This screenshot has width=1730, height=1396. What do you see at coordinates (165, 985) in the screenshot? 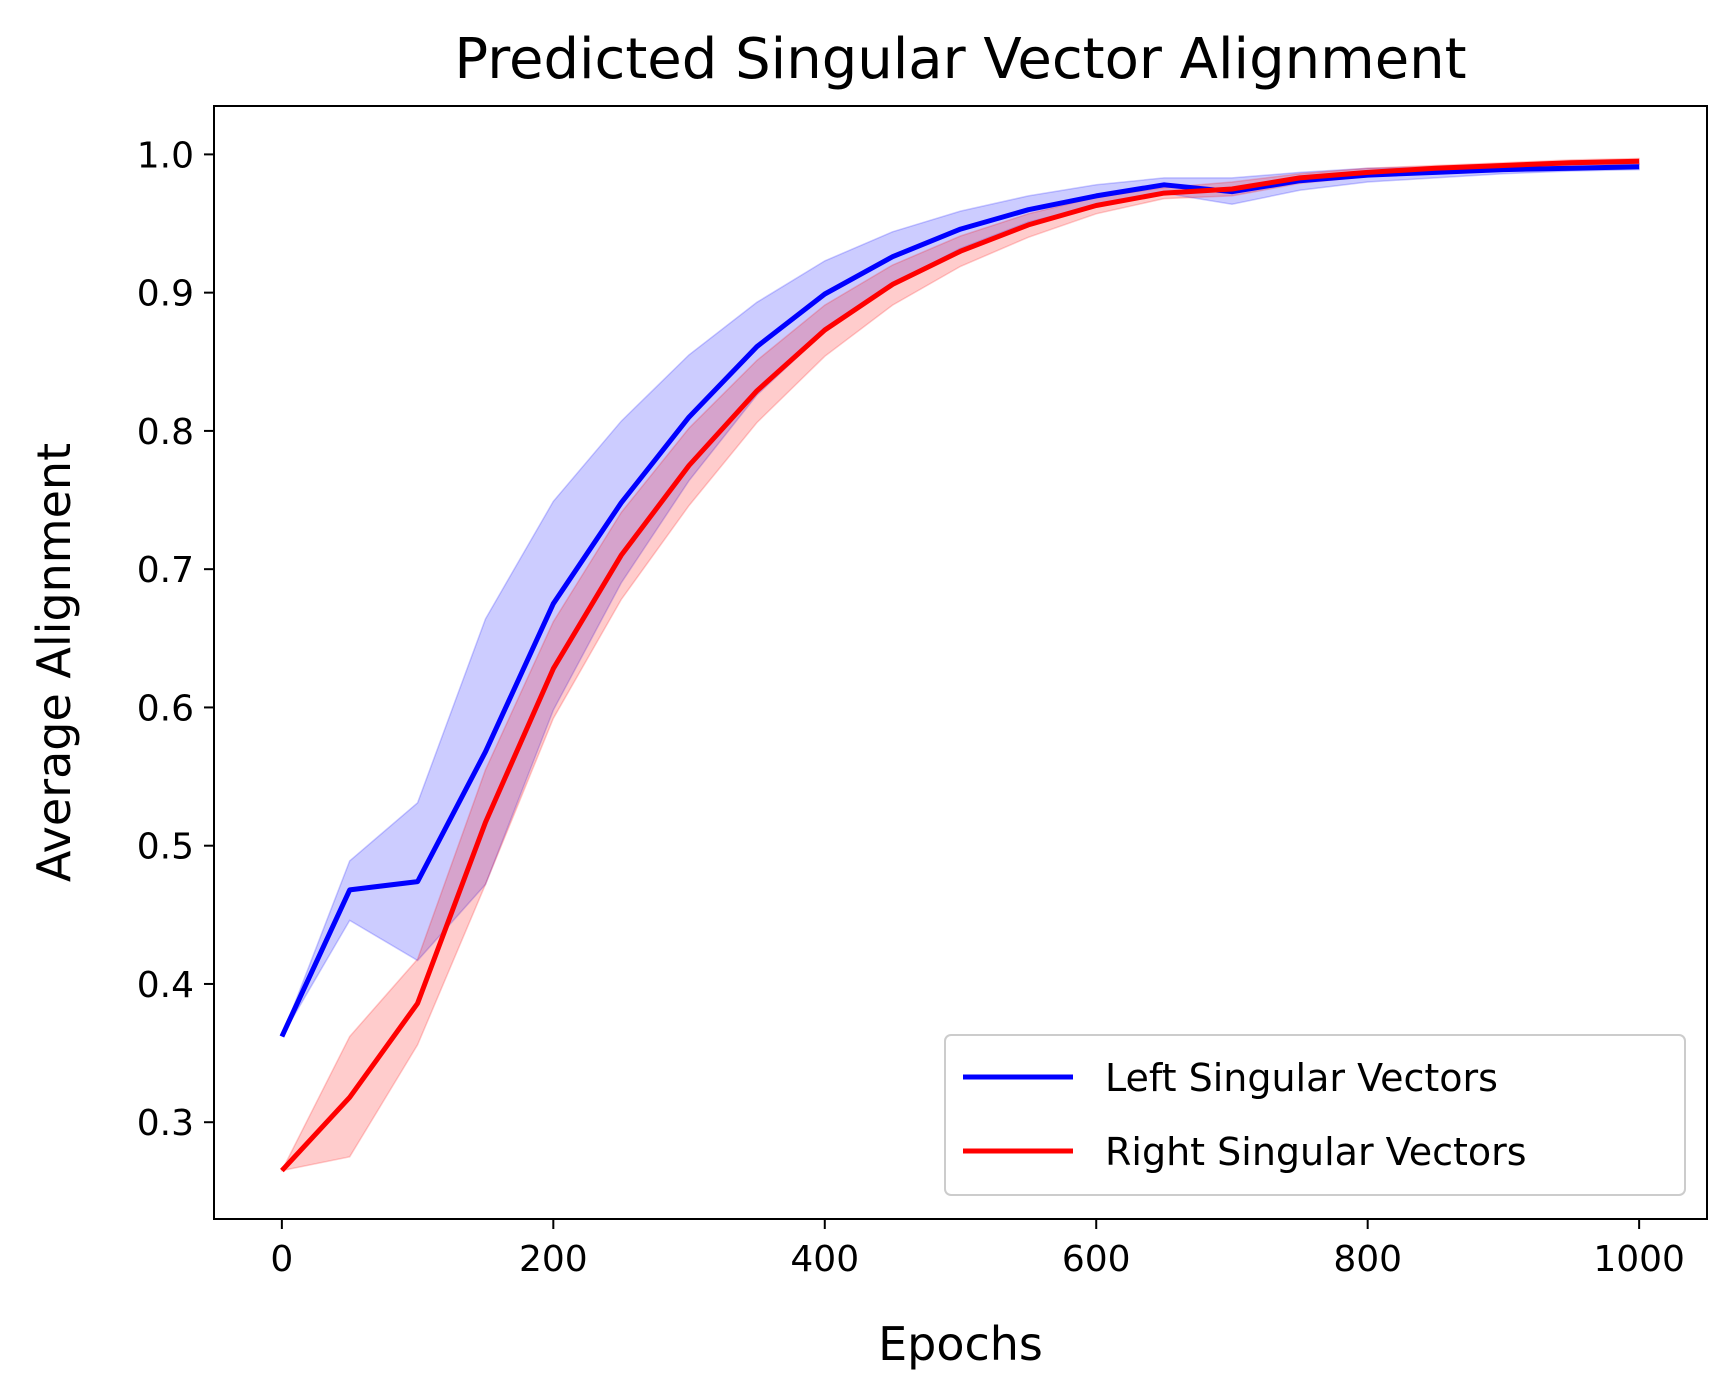
I see `y-tick-label: 0.4` at bounding box center [165, 985].